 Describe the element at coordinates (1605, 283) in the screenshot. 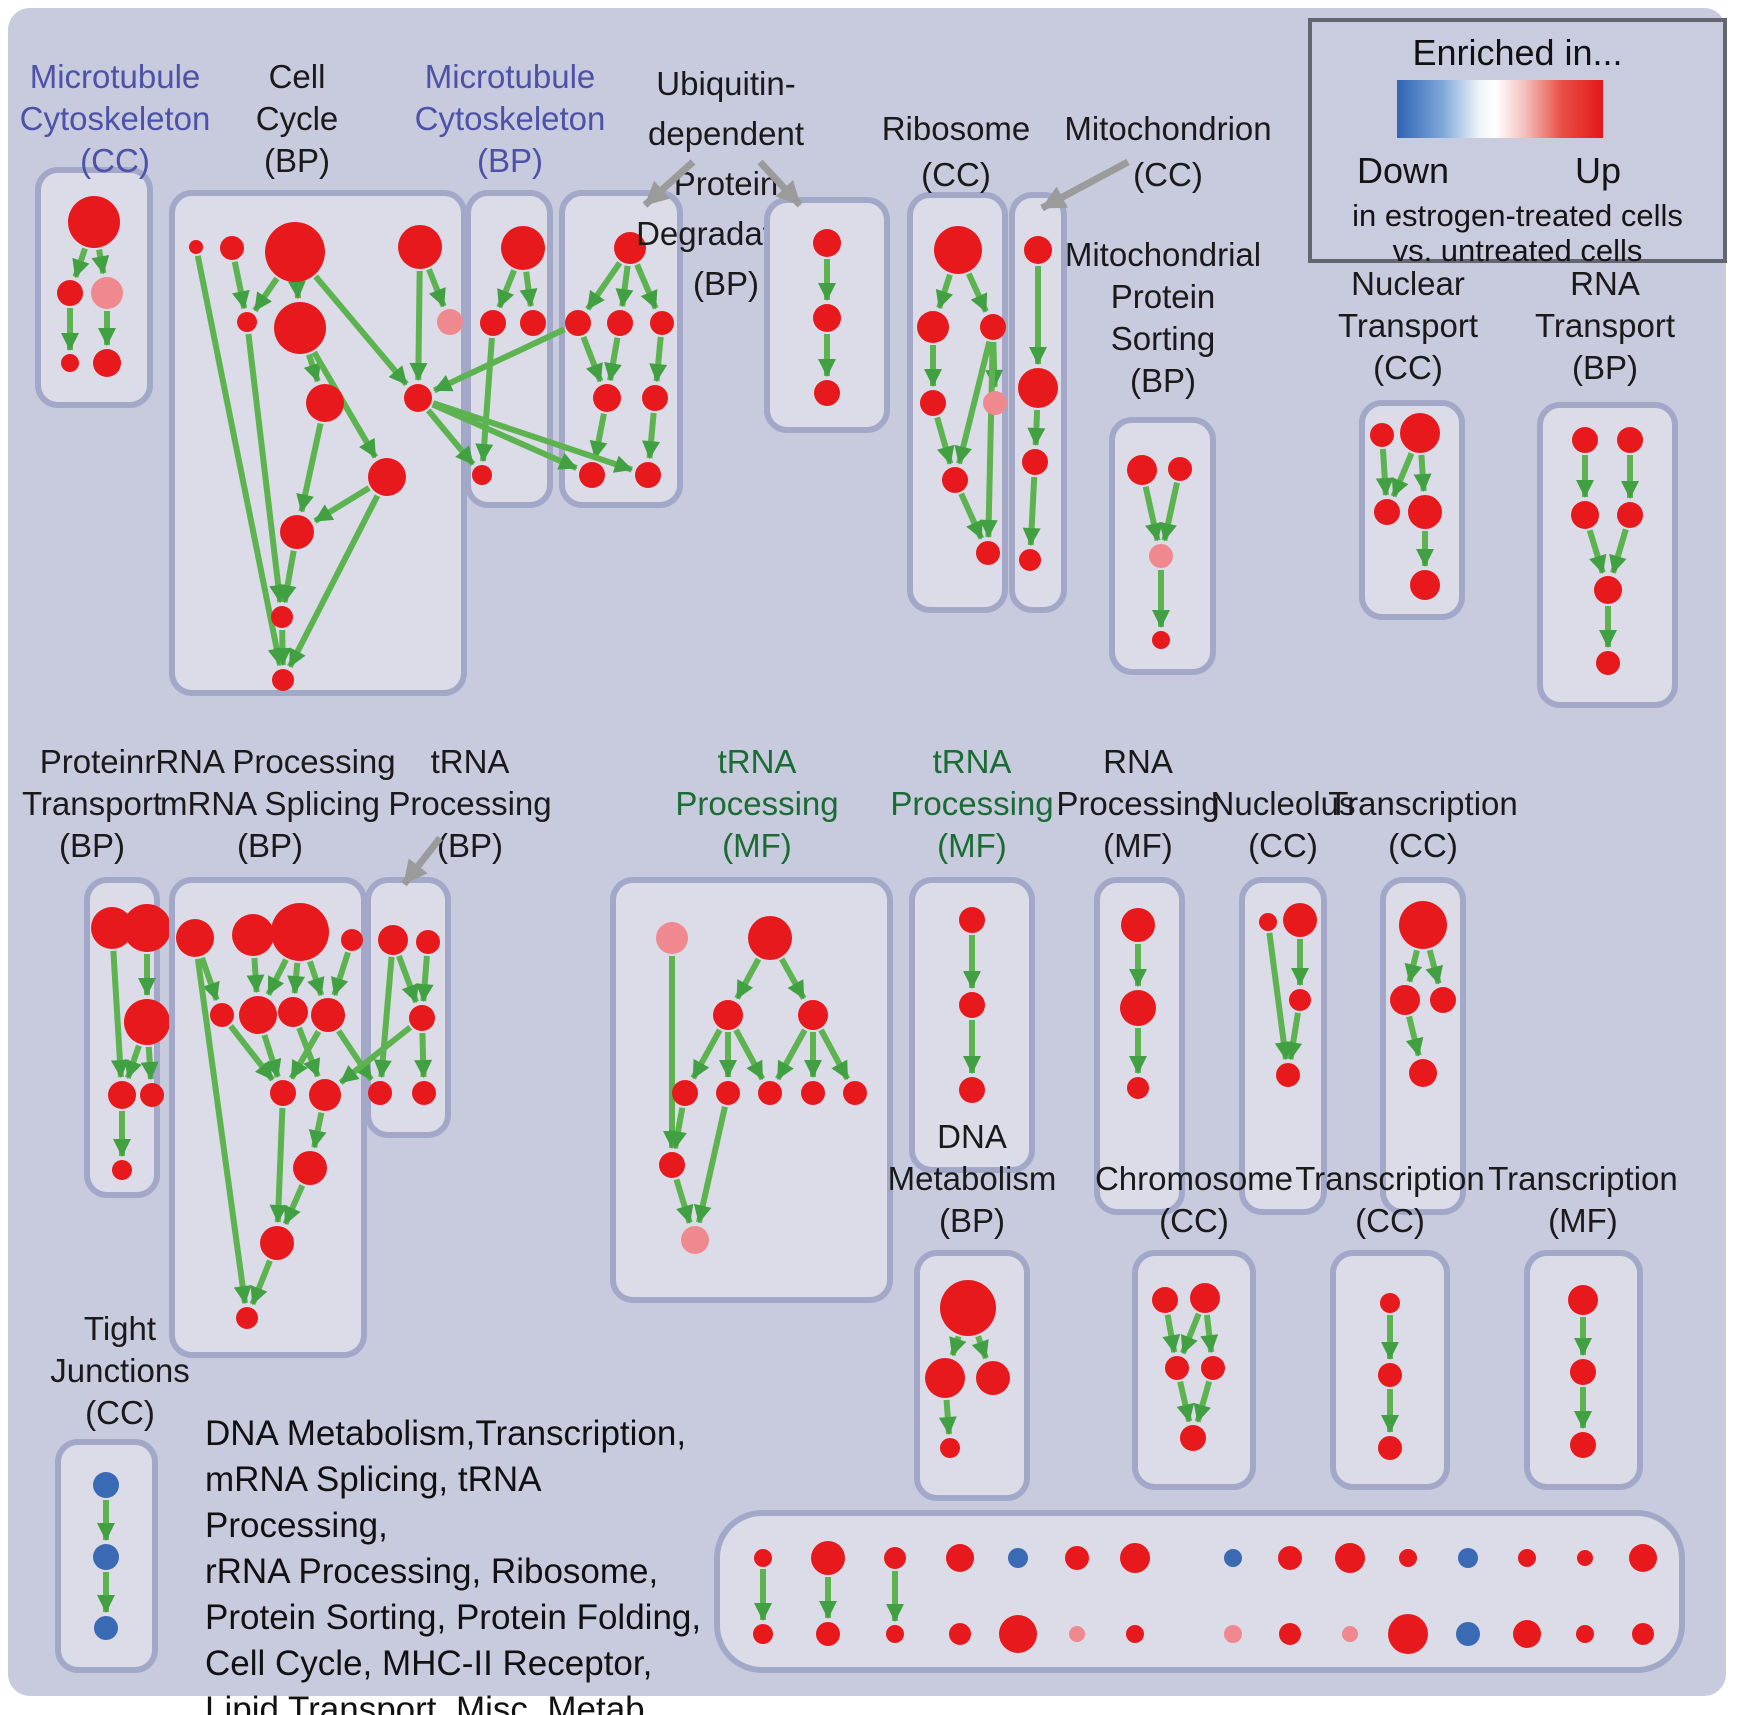

I see `group-rna-transport-label-0: RNA` at that location.